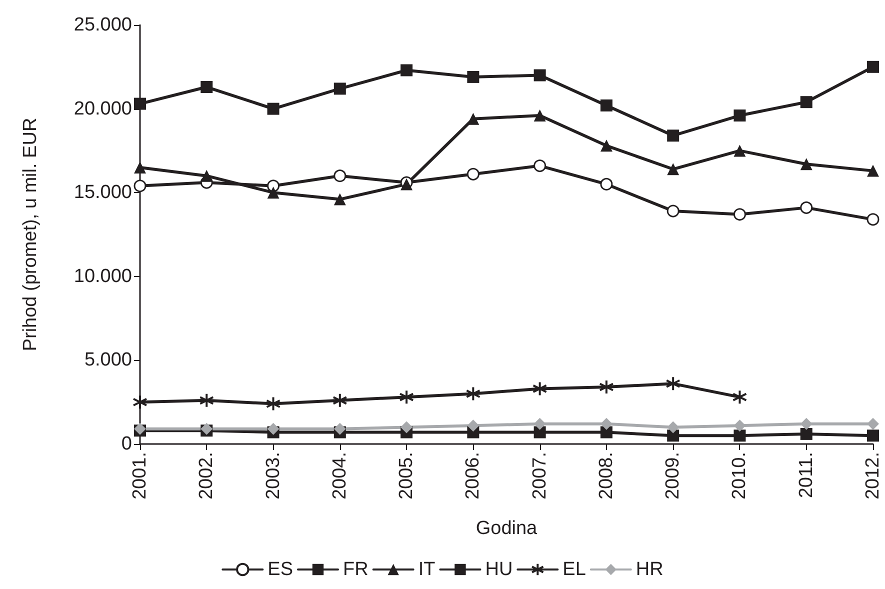  Describe the element at coordinates (355, 569) in the screenshot. I see `legend-label: FR` at that location.